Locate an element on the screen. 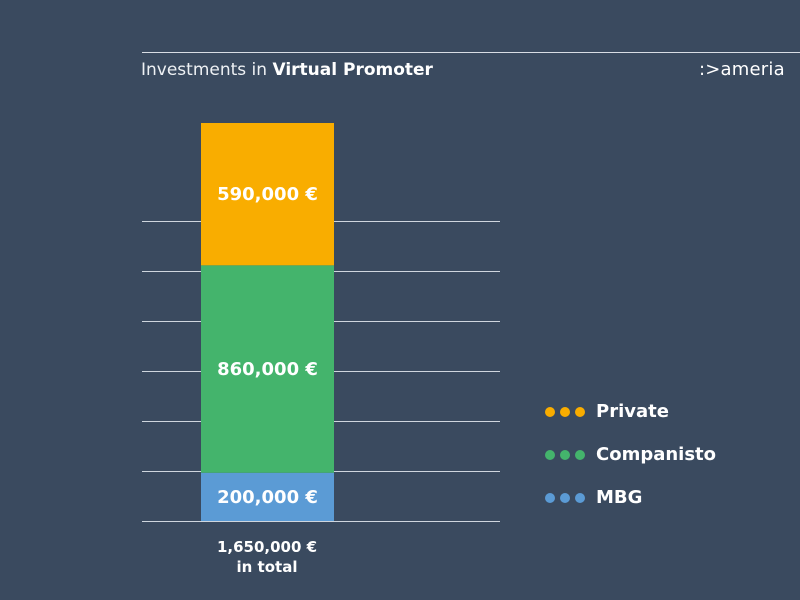 The height and width of the screenshot is (600, 800). ameria-logo: :>ameria is located at coordinates (742, 69).